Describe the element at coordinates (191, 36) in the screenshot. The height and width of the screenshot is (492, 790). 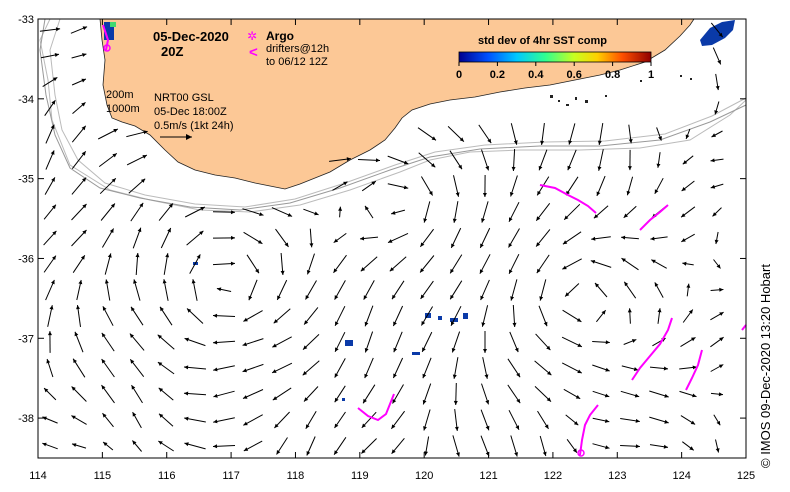
I see `map-date: 05-Dec-2020` at that location.